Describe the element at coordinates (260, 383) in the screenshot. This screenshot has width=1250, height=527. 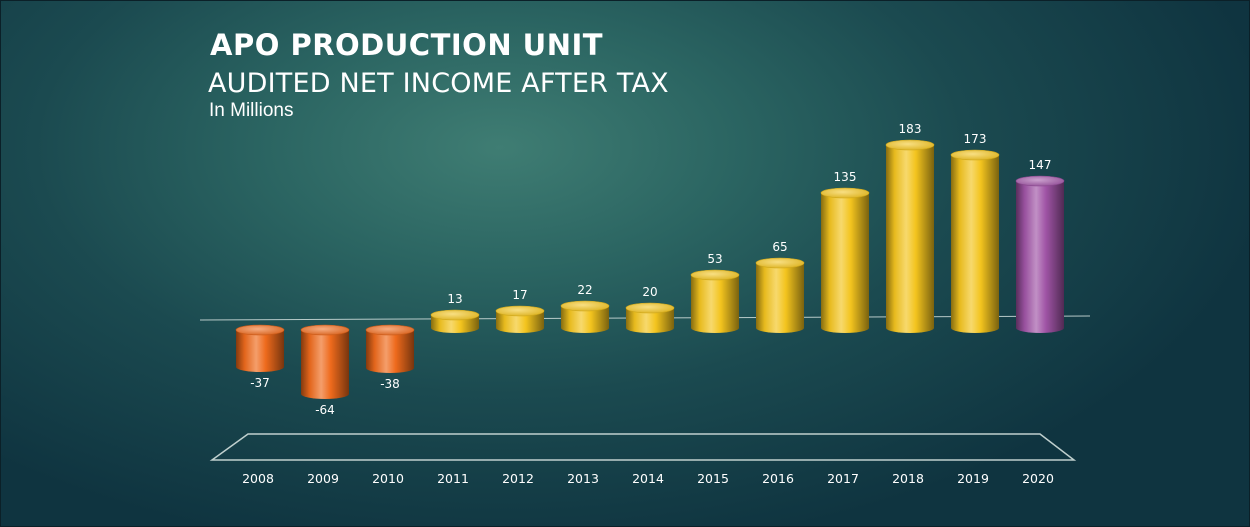
I see `value-label-2008: -37` at that location.